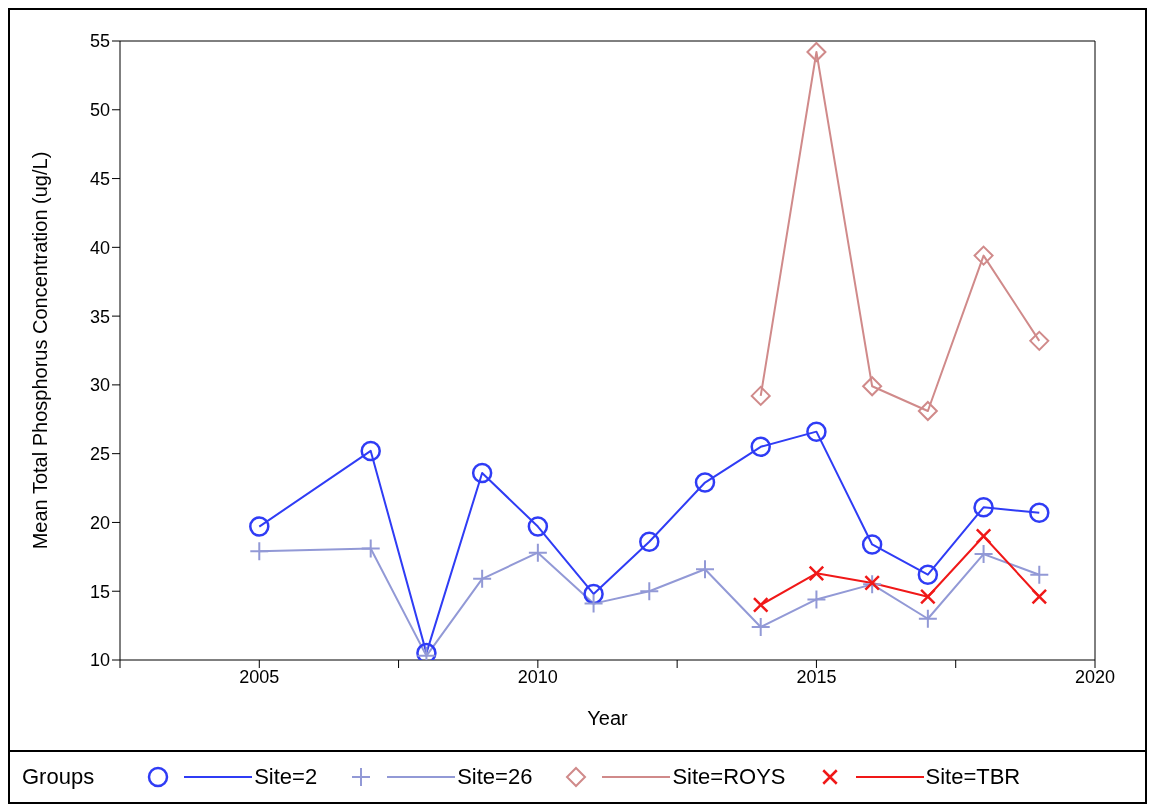 This screenshot has height=811, width=1151. What do you see at coordinates (99, 247) in the screenshot?
I see `y-tick-label: 40` at bounding box center [99, 247].